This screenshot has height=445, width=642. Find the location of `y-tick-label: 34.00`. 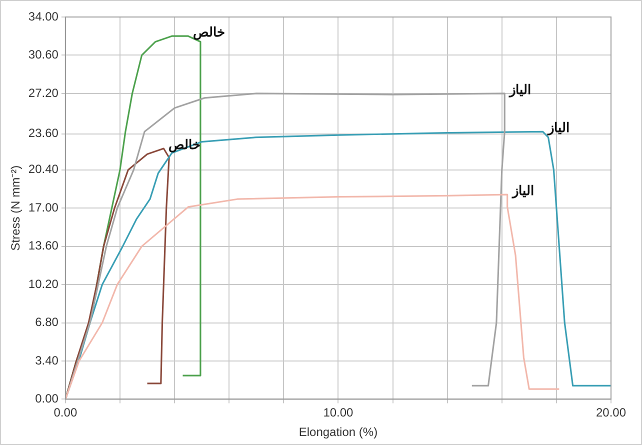

y-tick-label: 34.00 is located at coordinates (43, 16).